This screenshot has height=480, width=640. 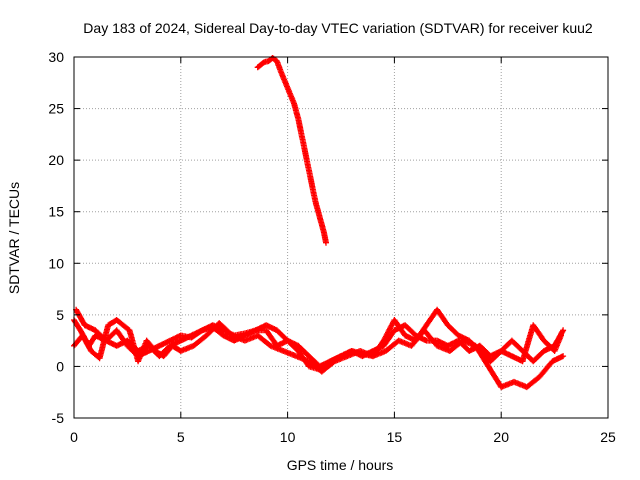 What do you see at coordinates (340, 465) in the screenshot?
I see `x-axis-label: GPS time / hours` at bounding box center [340, 465].